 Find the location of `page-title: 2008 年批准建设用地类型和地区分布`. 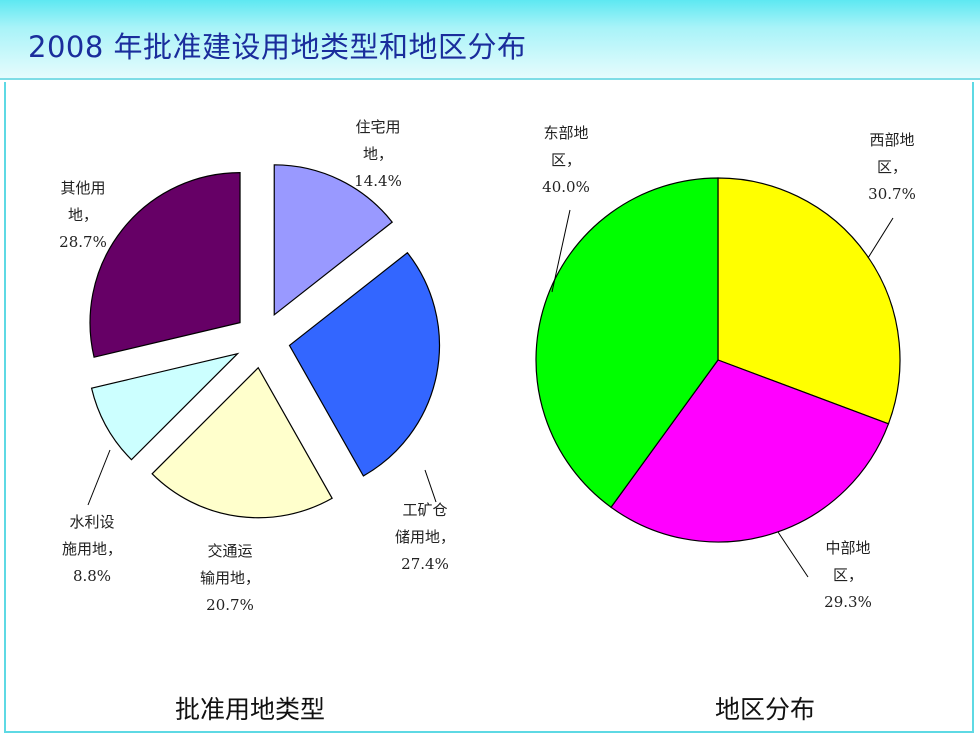

page-title: 2008 年批准建设用地类型和地区分布 is located at coordinates (277, 47).